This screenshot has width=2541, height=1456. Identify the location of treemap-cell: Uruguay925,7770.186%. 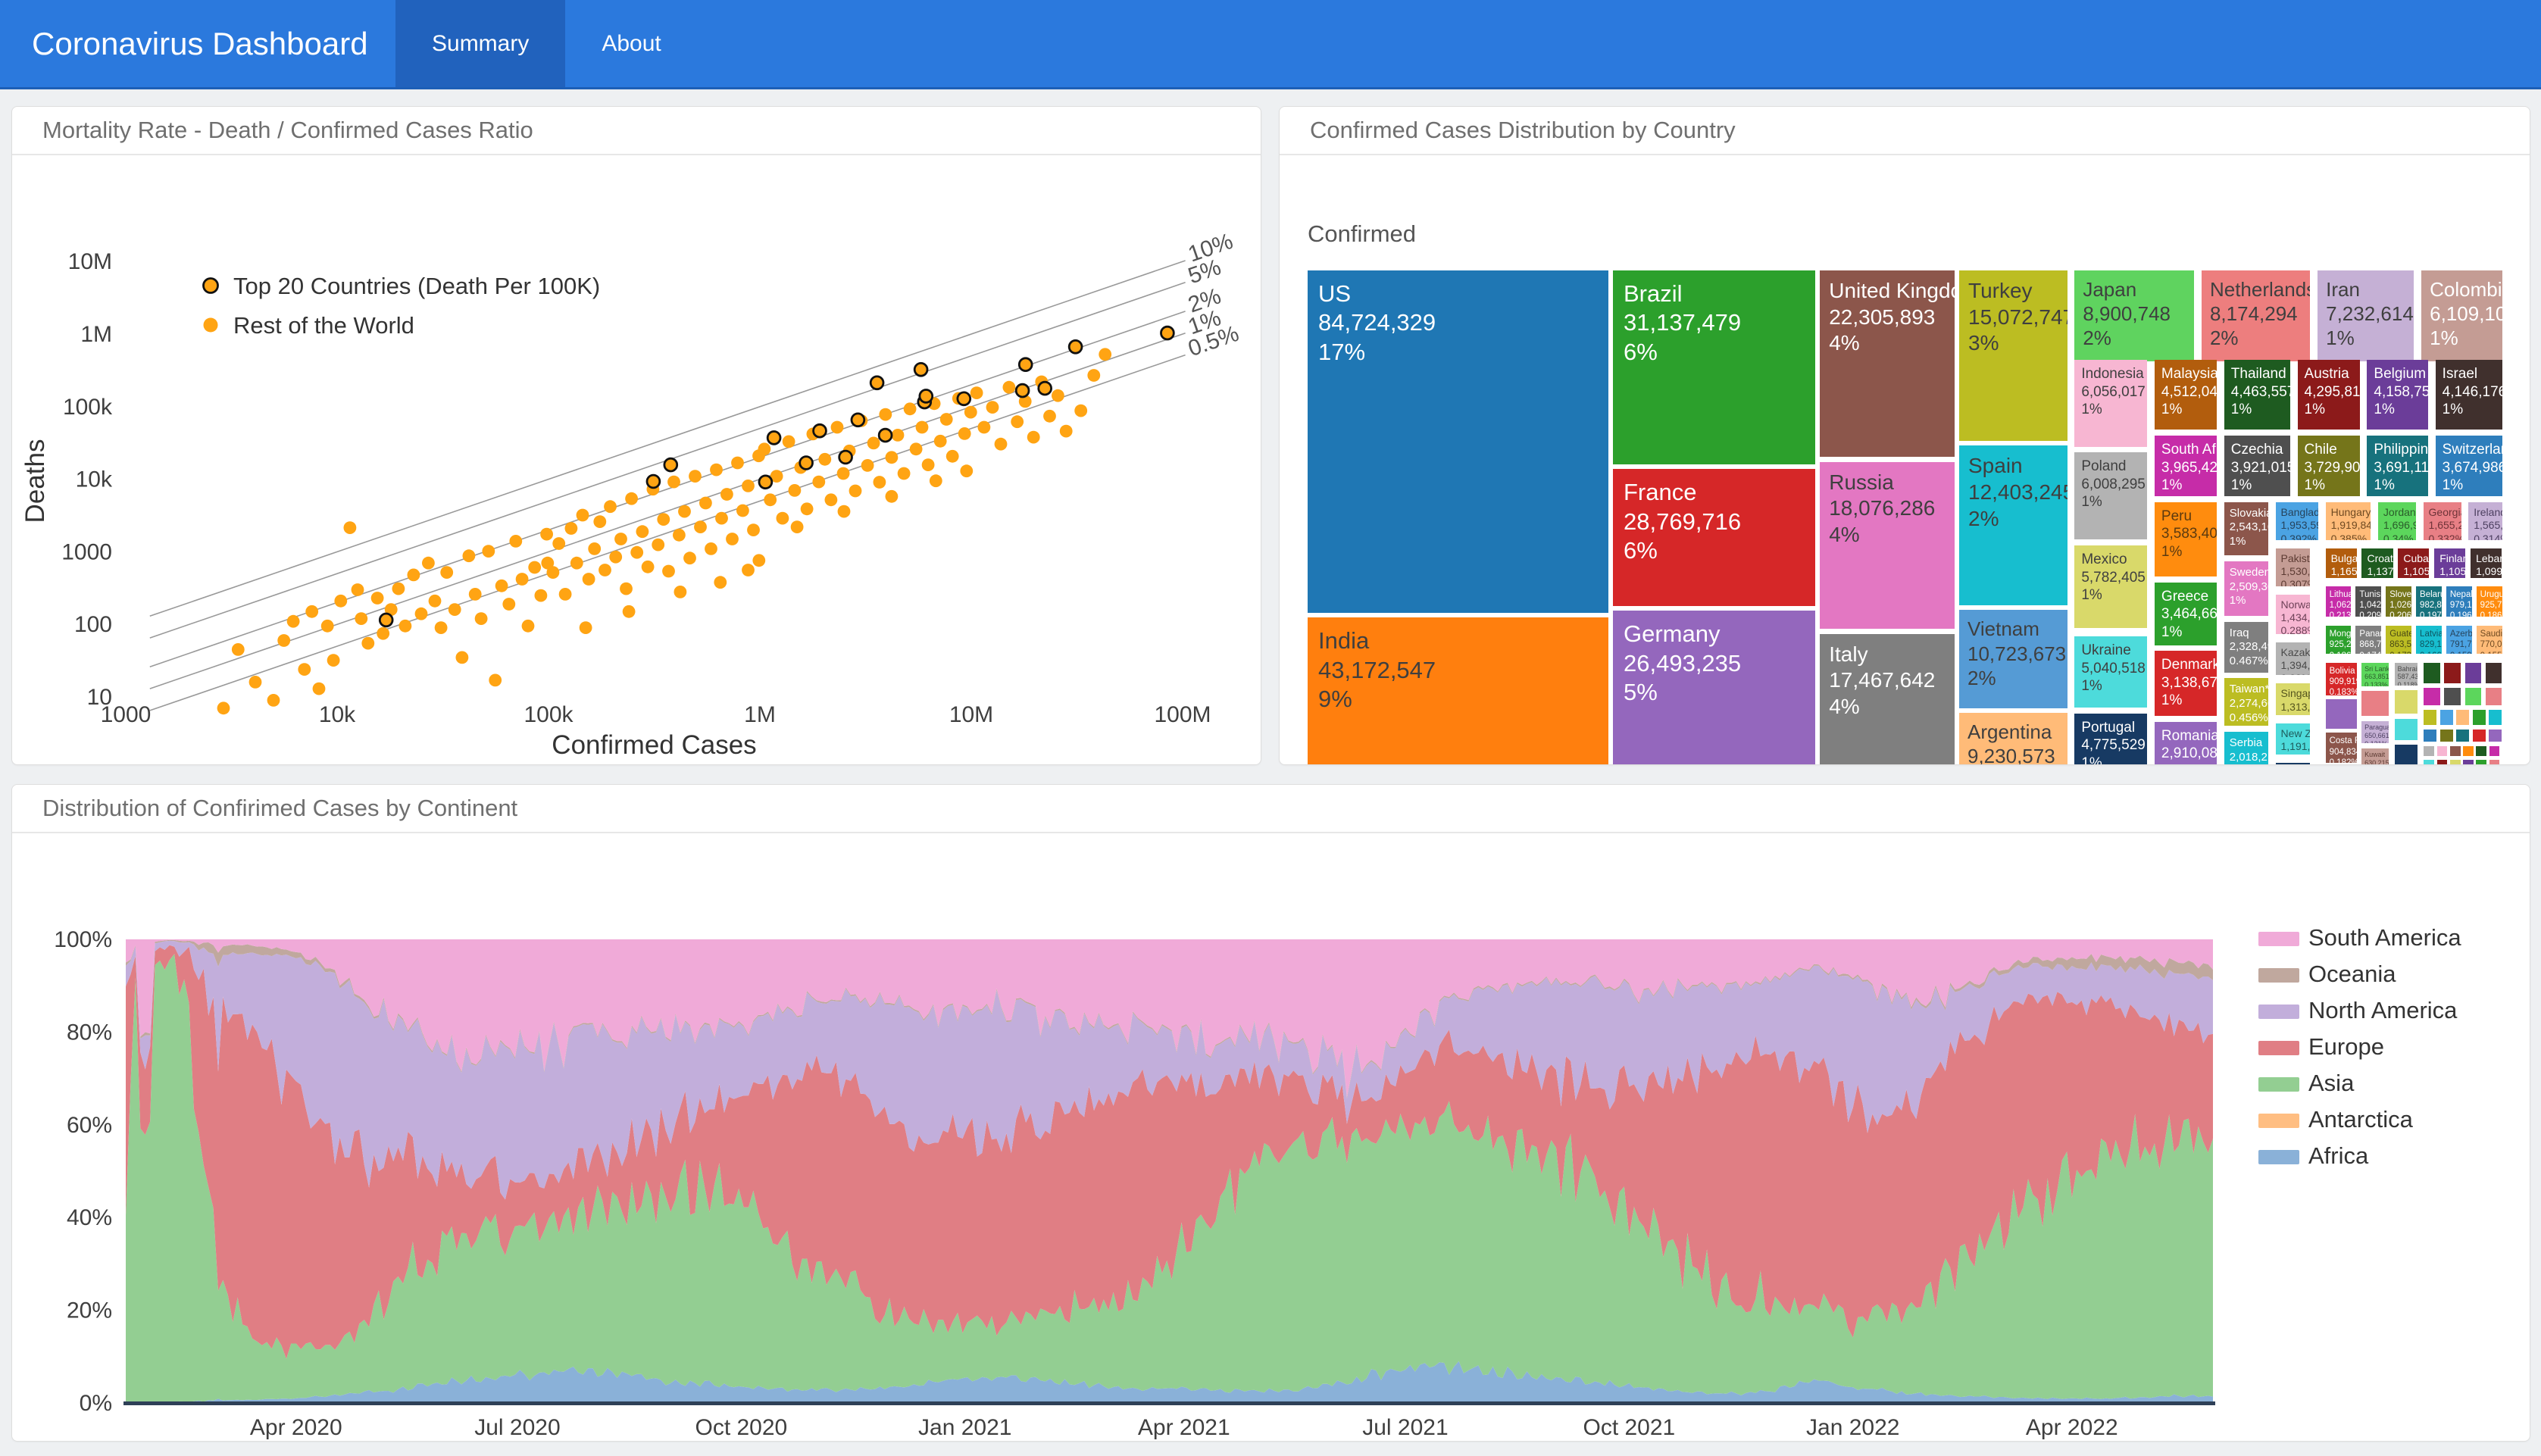
(2489, 601).